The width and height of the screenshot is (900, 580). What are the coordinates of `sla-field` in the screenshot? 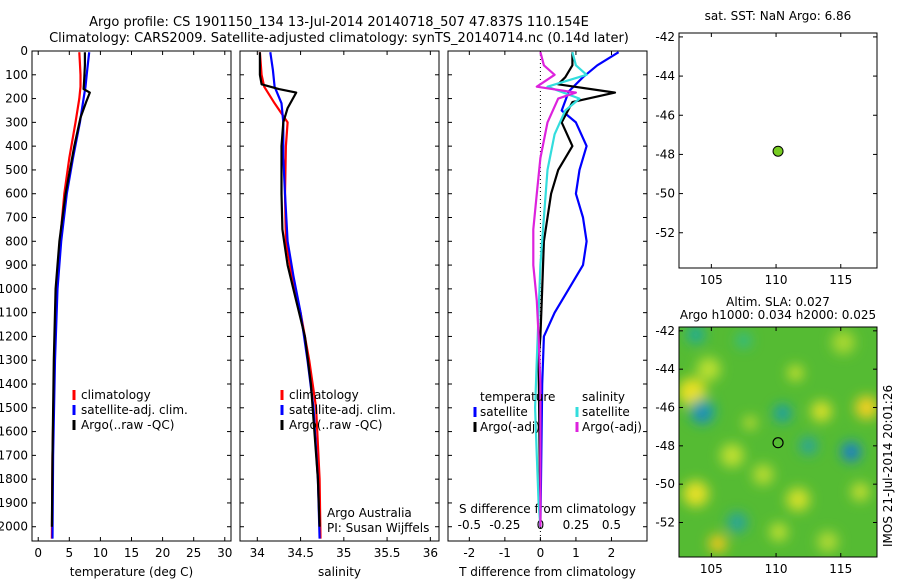 It's located at (778, 440).